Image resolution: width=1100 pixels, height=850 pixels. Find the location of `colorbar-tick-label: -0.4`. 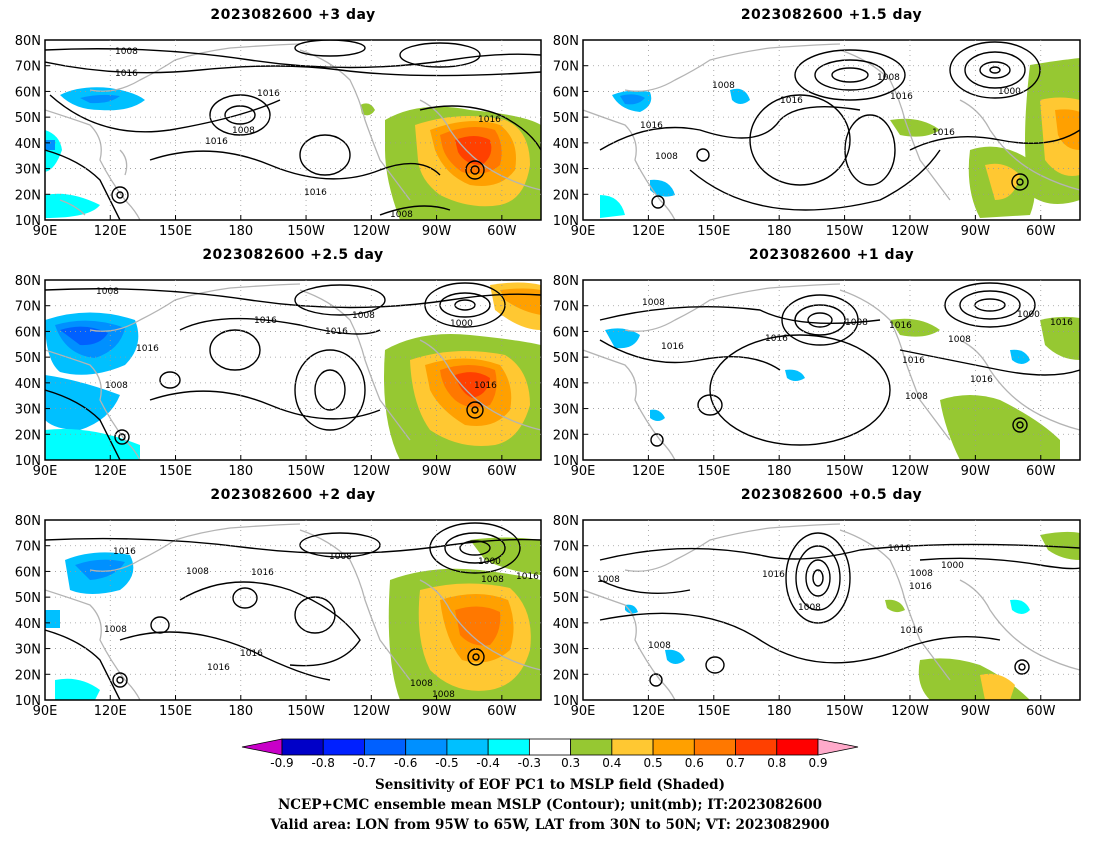

colorbar-tick-label: -0.4 is located at coordinates (488, 763).